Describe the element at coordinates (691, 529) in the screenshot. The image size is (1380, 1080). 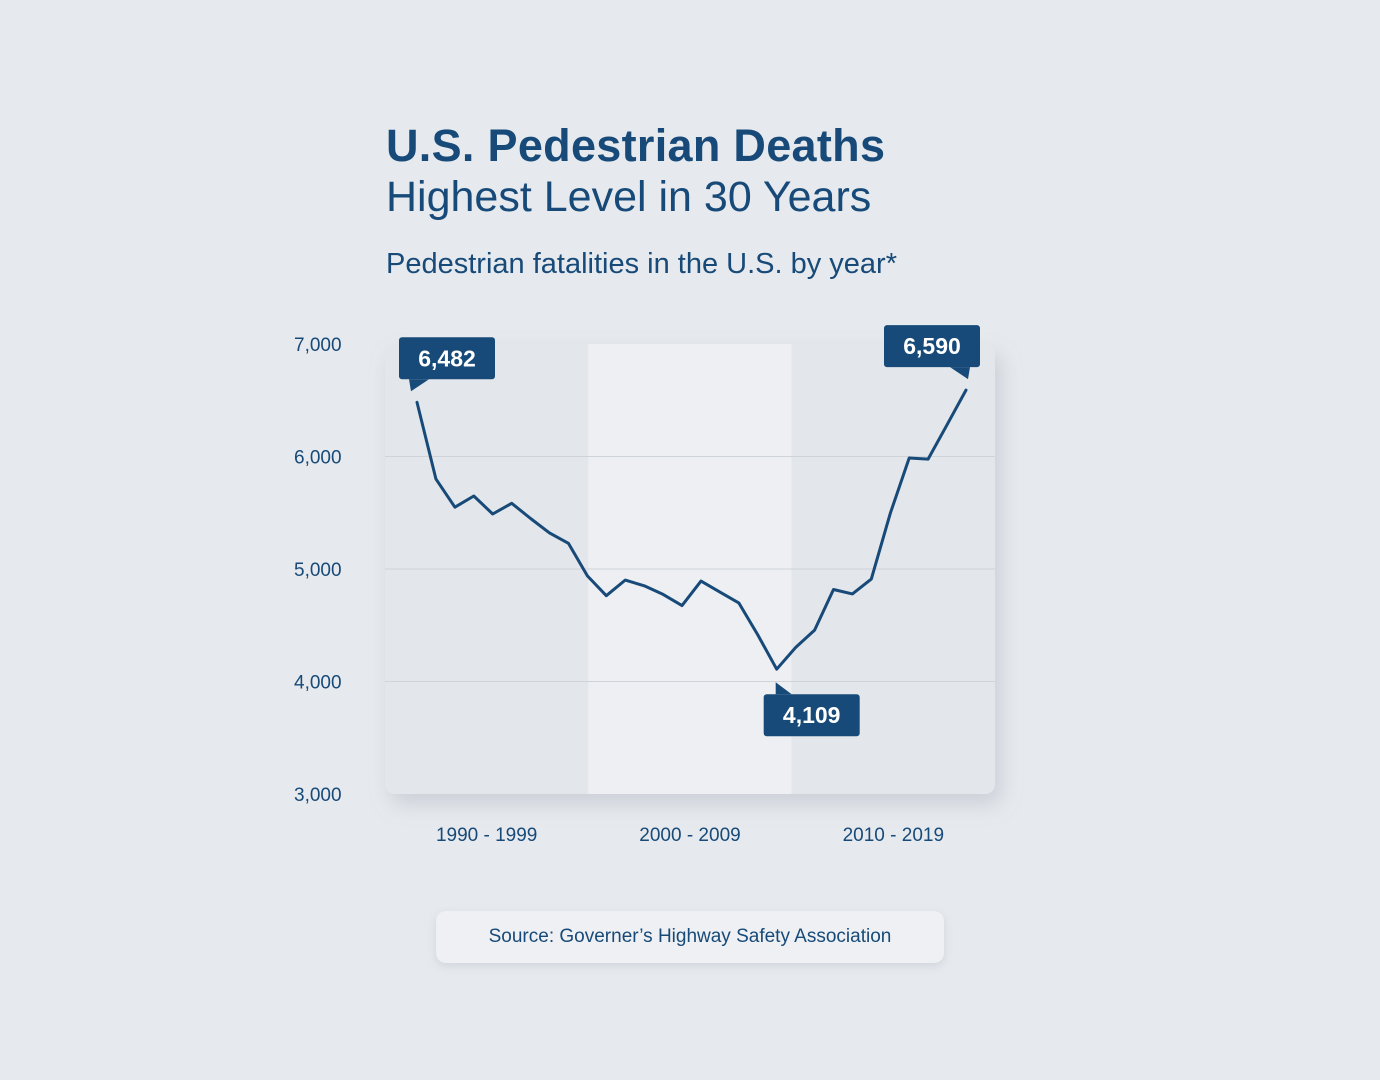
I see `series-line` at that location.